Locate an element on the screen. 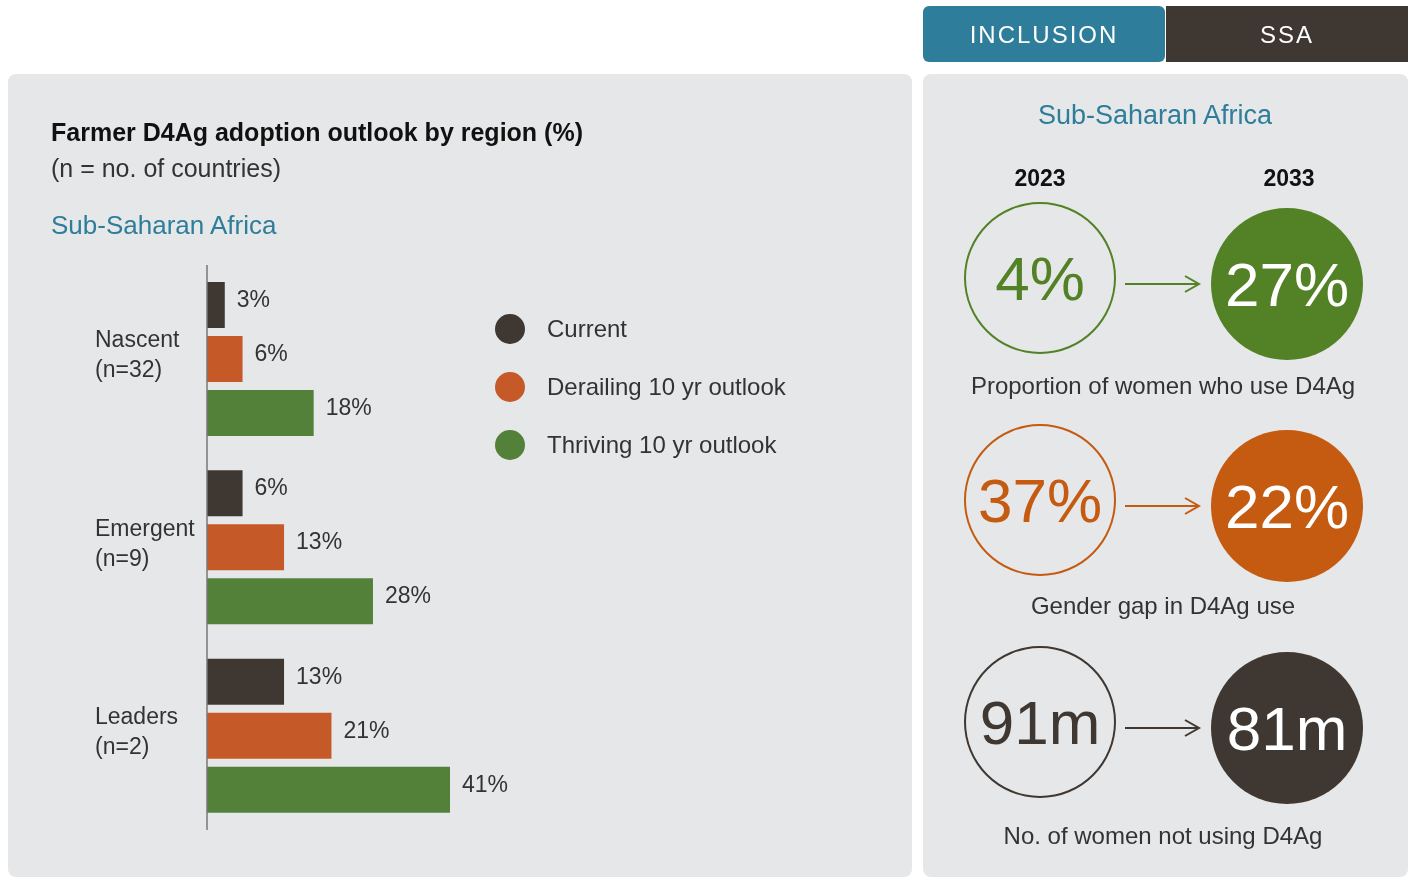 The width and height of the screenshot is (1413, 877). series-label: 2033 is located at coordinates (1289, 178).